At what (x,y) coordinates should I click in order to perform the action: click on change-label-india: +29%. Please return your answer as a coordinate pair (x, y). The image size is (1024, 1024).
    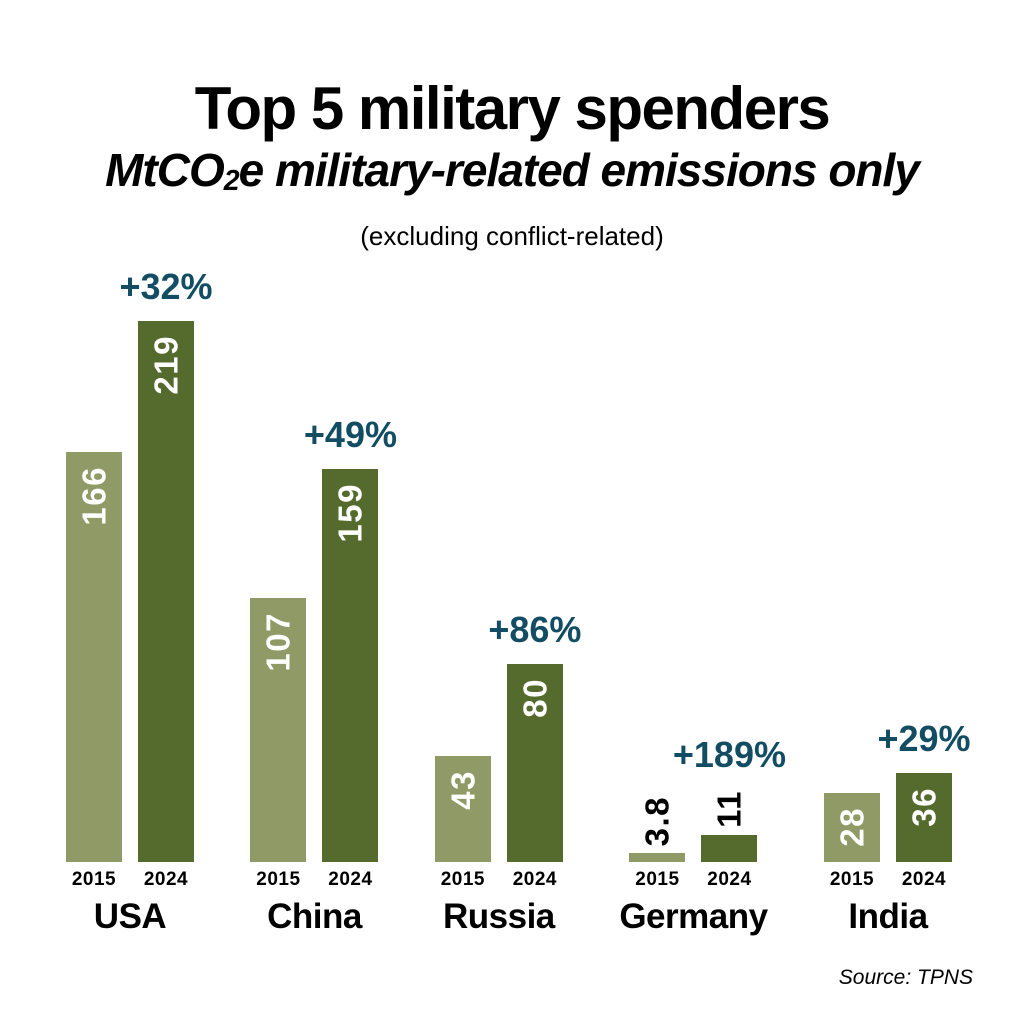
    Looking at the image, I should click on (924, 738).